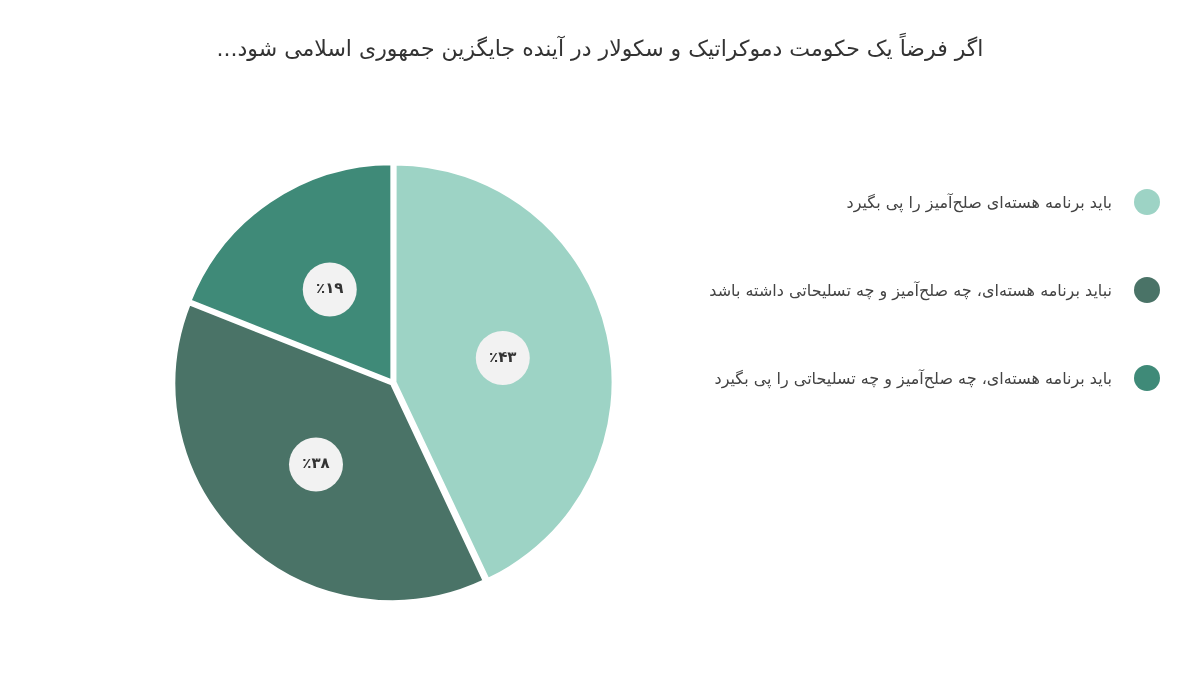 Image resolution: width=1200 pixels, height=675 pixels. I want to click on data-label: ٪۴۳, so click(503, 356).